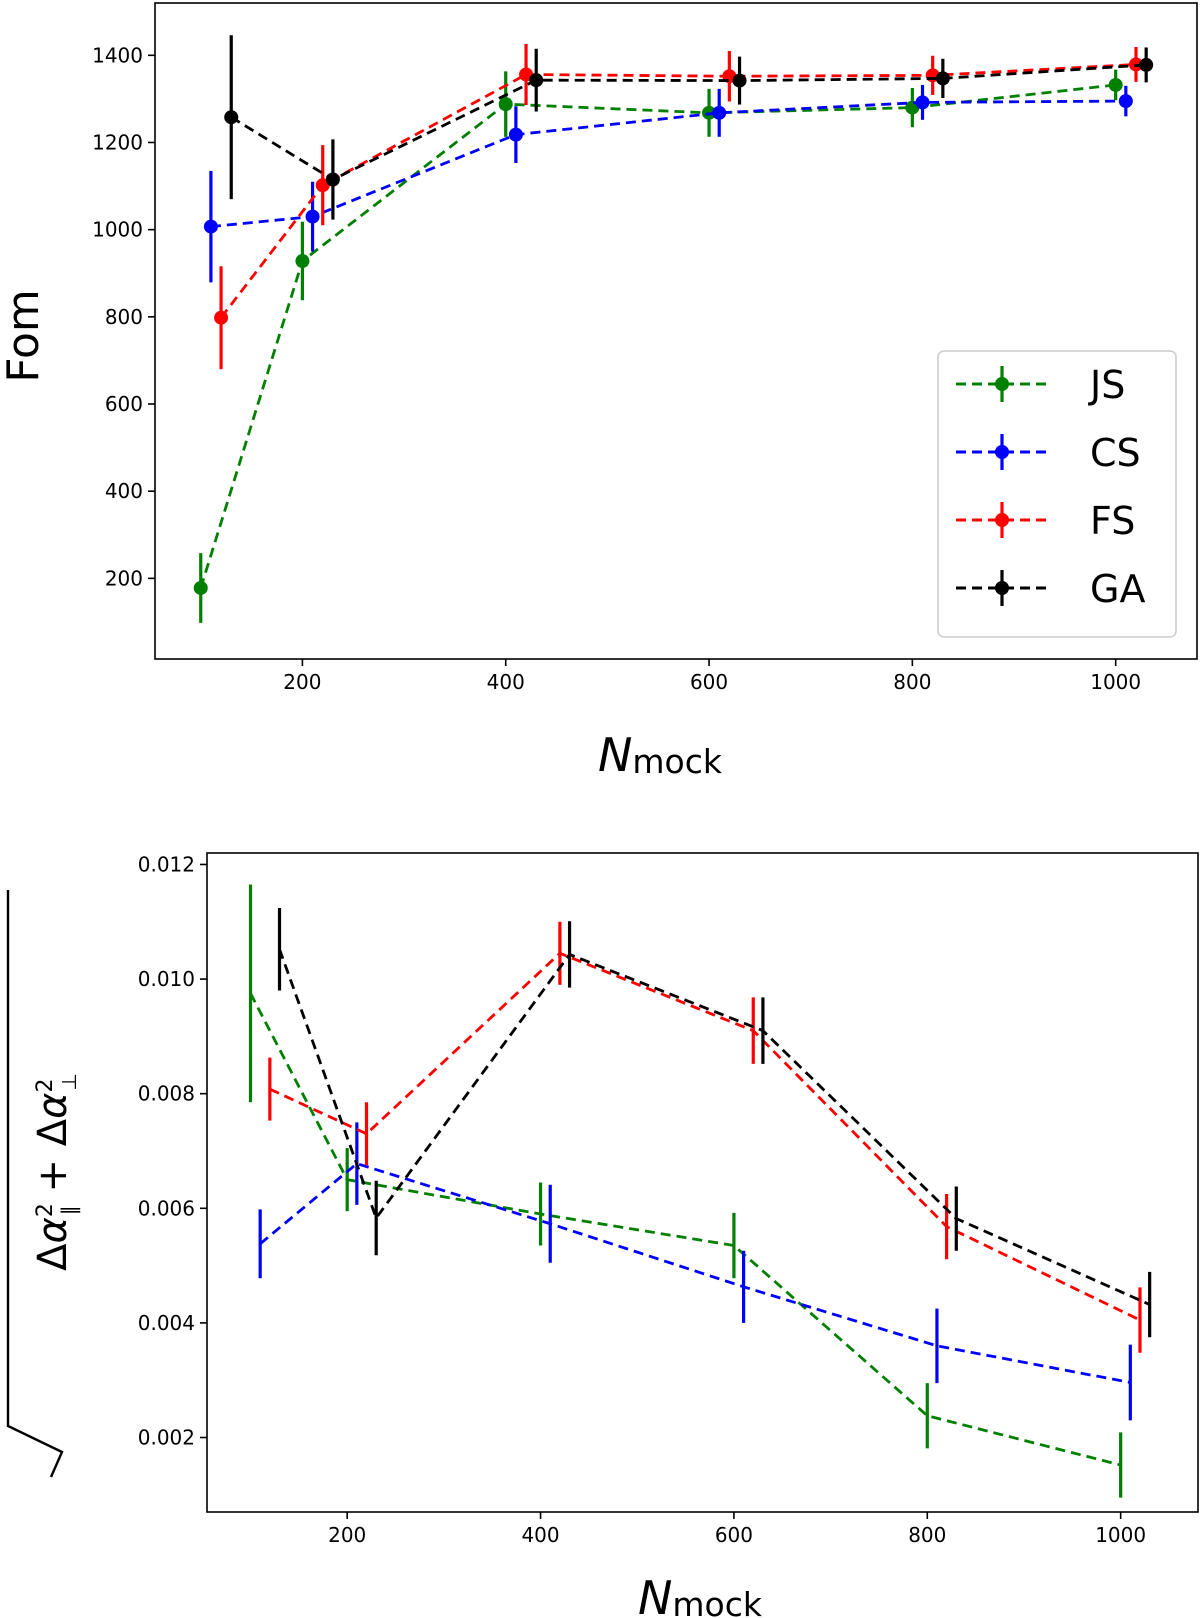 This screenshot has width=1200, height=1618. Describe the element at coordinates (1115, 682) in the screenshot. I see `fom-x-tick-label: 1000` at that location.